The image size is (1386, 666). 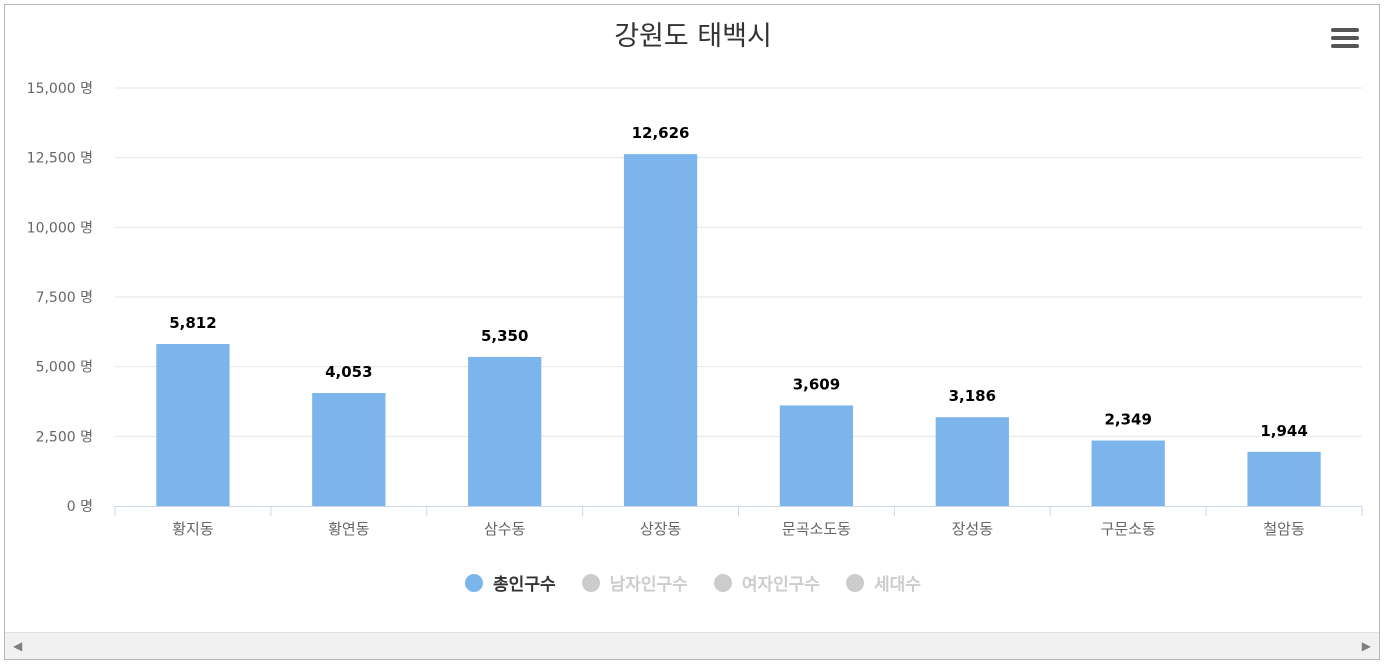 What do you see at coordinates (693, 36) in the screenshot?
I see `chart-title: 강원도 태백시` at bounding box center [693, 36].